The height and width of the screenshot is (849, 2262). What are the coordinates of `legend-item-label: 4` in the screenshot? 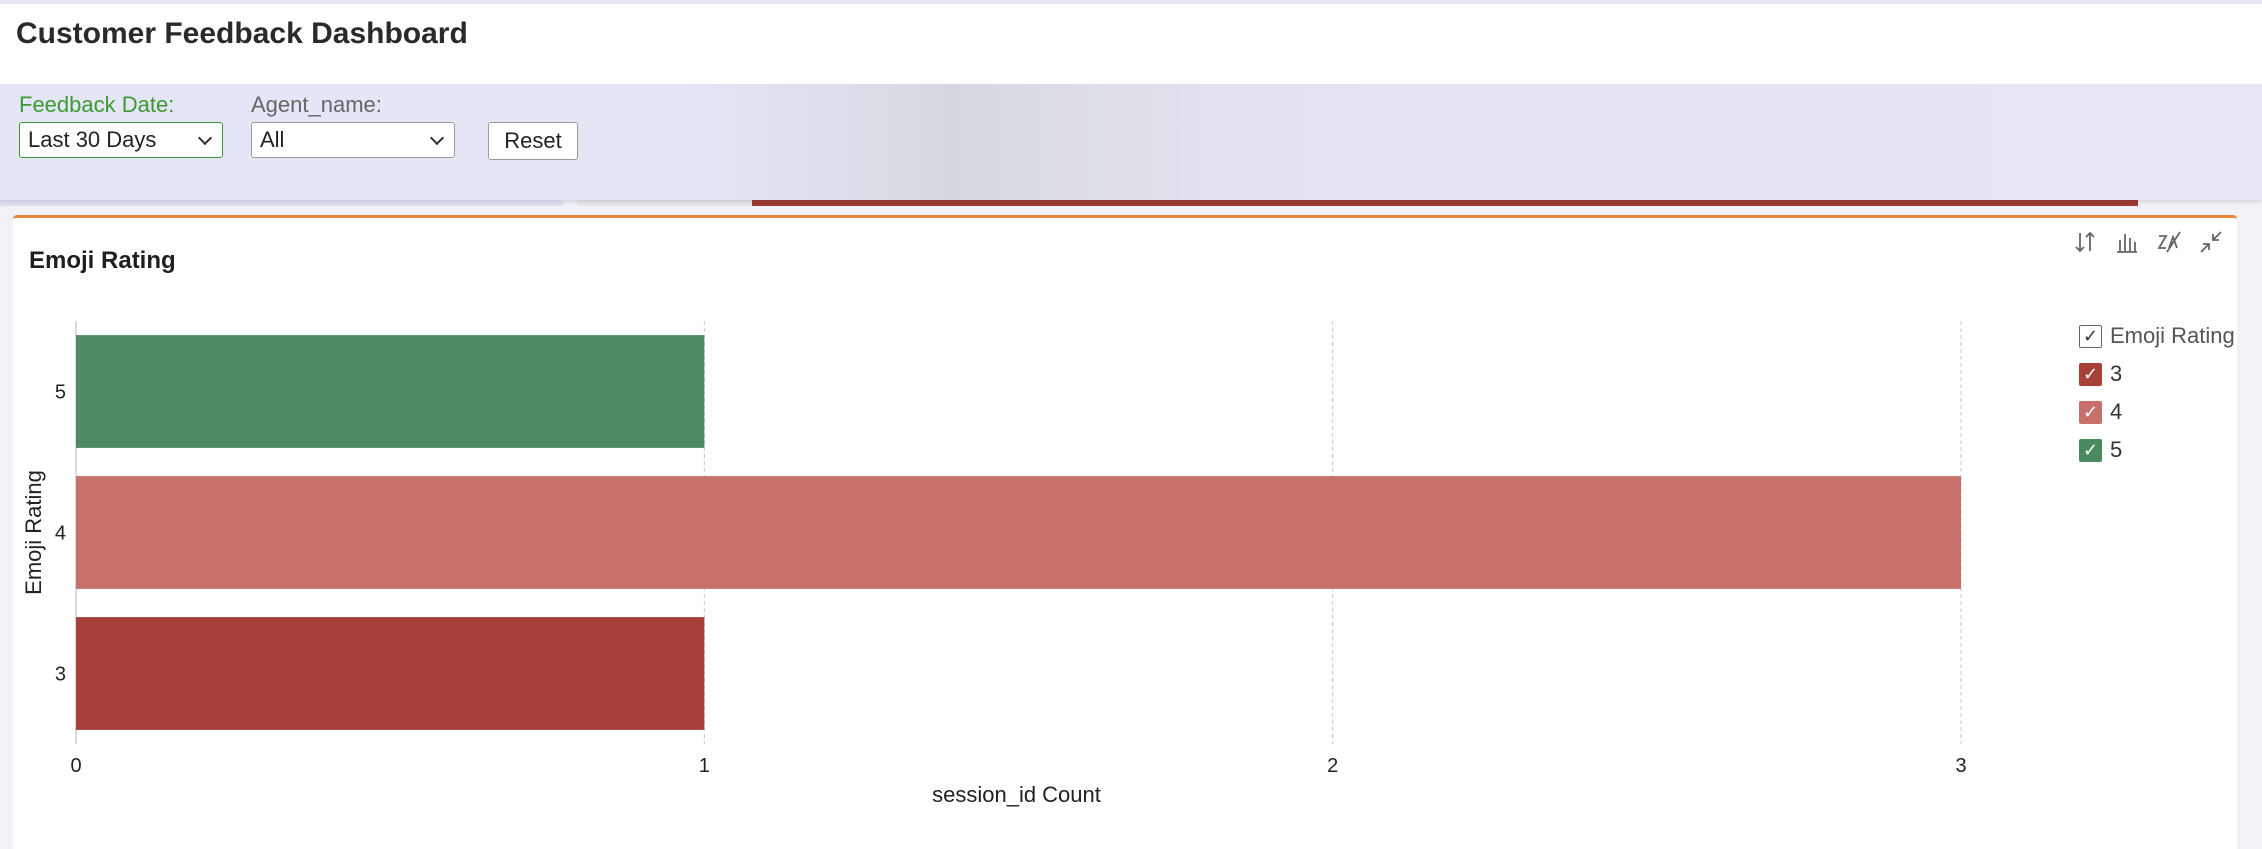 It's located at (2116, 411).